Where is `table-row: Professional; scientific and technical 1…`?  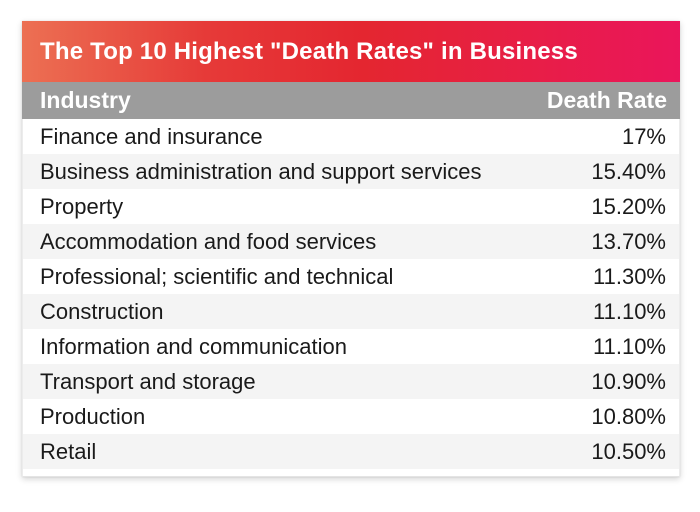
table-row: Professional; scientific and technical 1… is located at coordinates (351, 276).